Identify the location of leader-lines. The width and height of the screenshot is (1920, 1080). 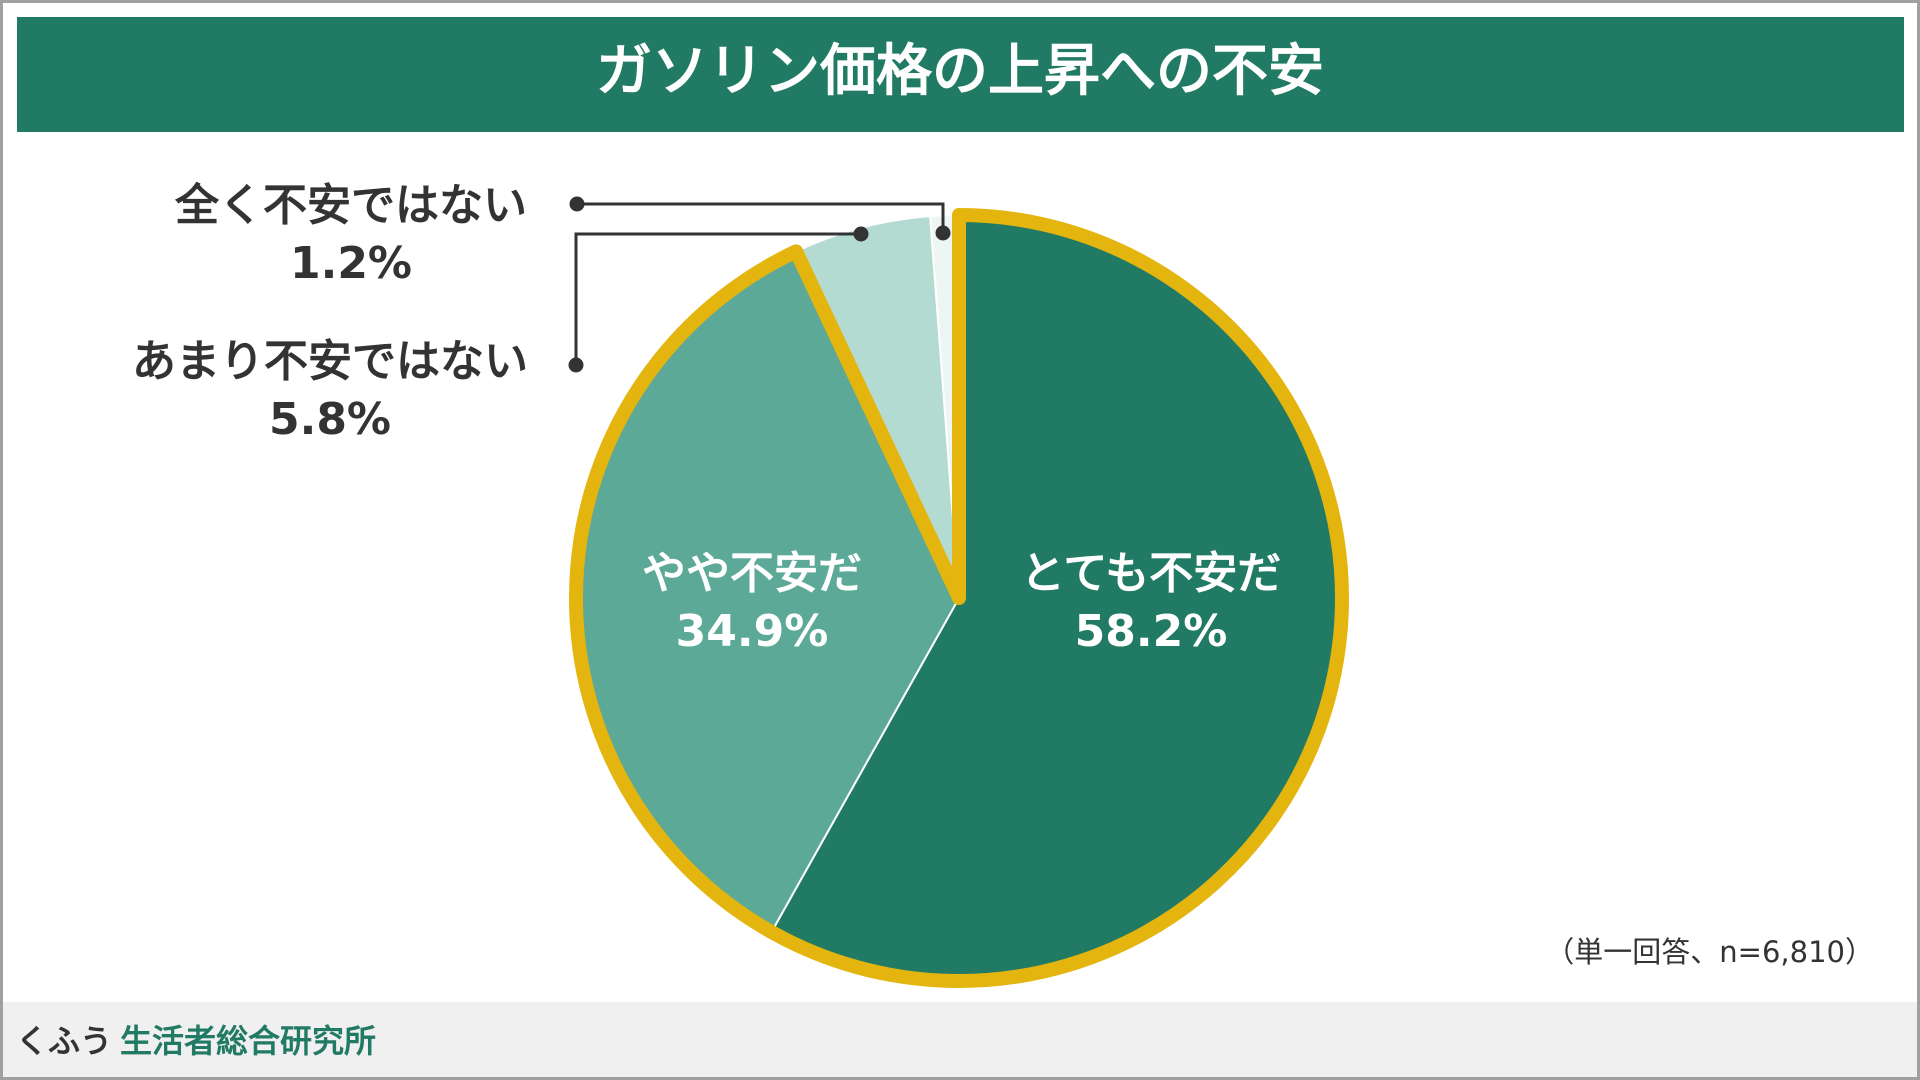
(759, 284).